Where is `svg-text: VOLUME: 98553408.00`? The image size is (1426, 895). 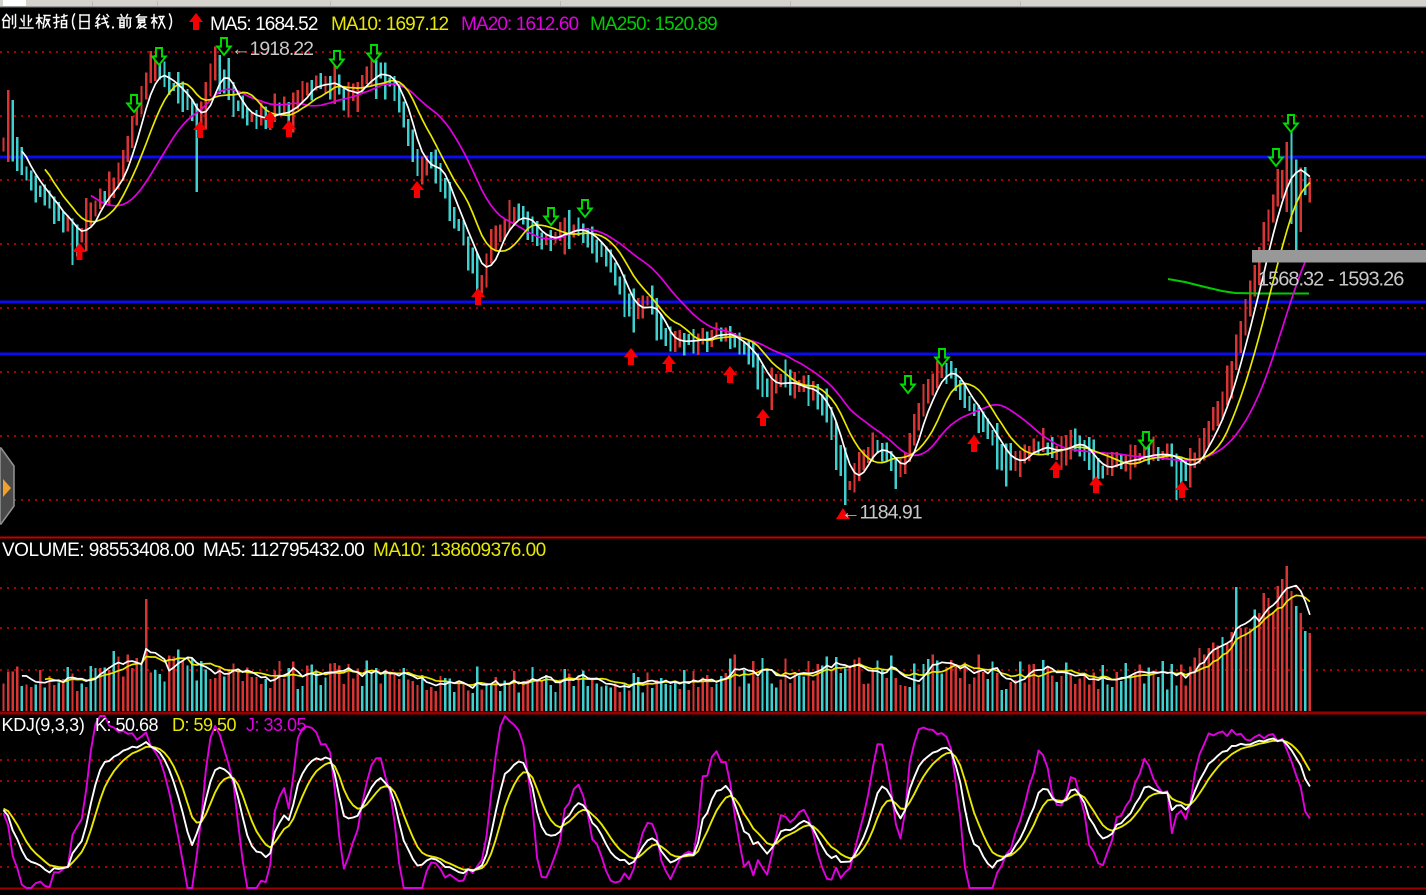
svg-text: VOLUME: 98553408.00 is located at coordinates (98, 550).